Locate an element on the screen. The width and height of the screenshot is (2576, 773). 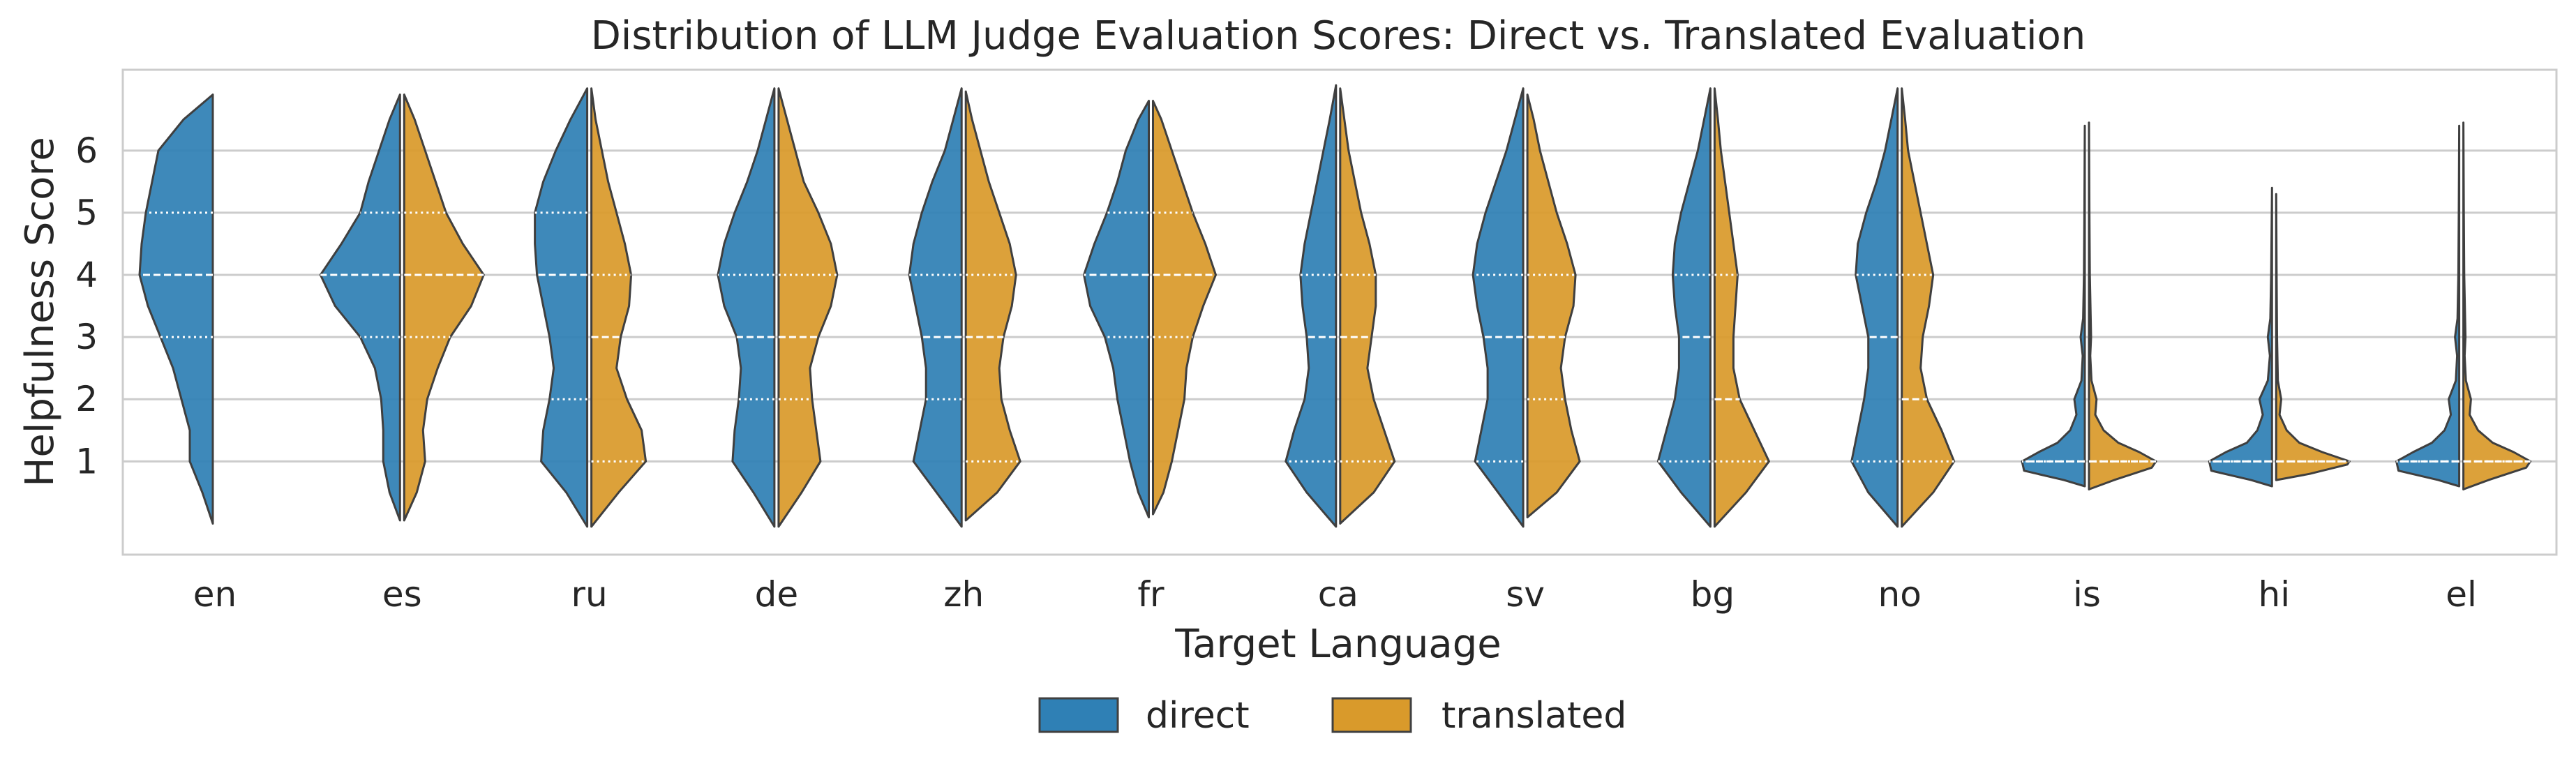
violin-el-direct is located at coordinates (2428, 306).